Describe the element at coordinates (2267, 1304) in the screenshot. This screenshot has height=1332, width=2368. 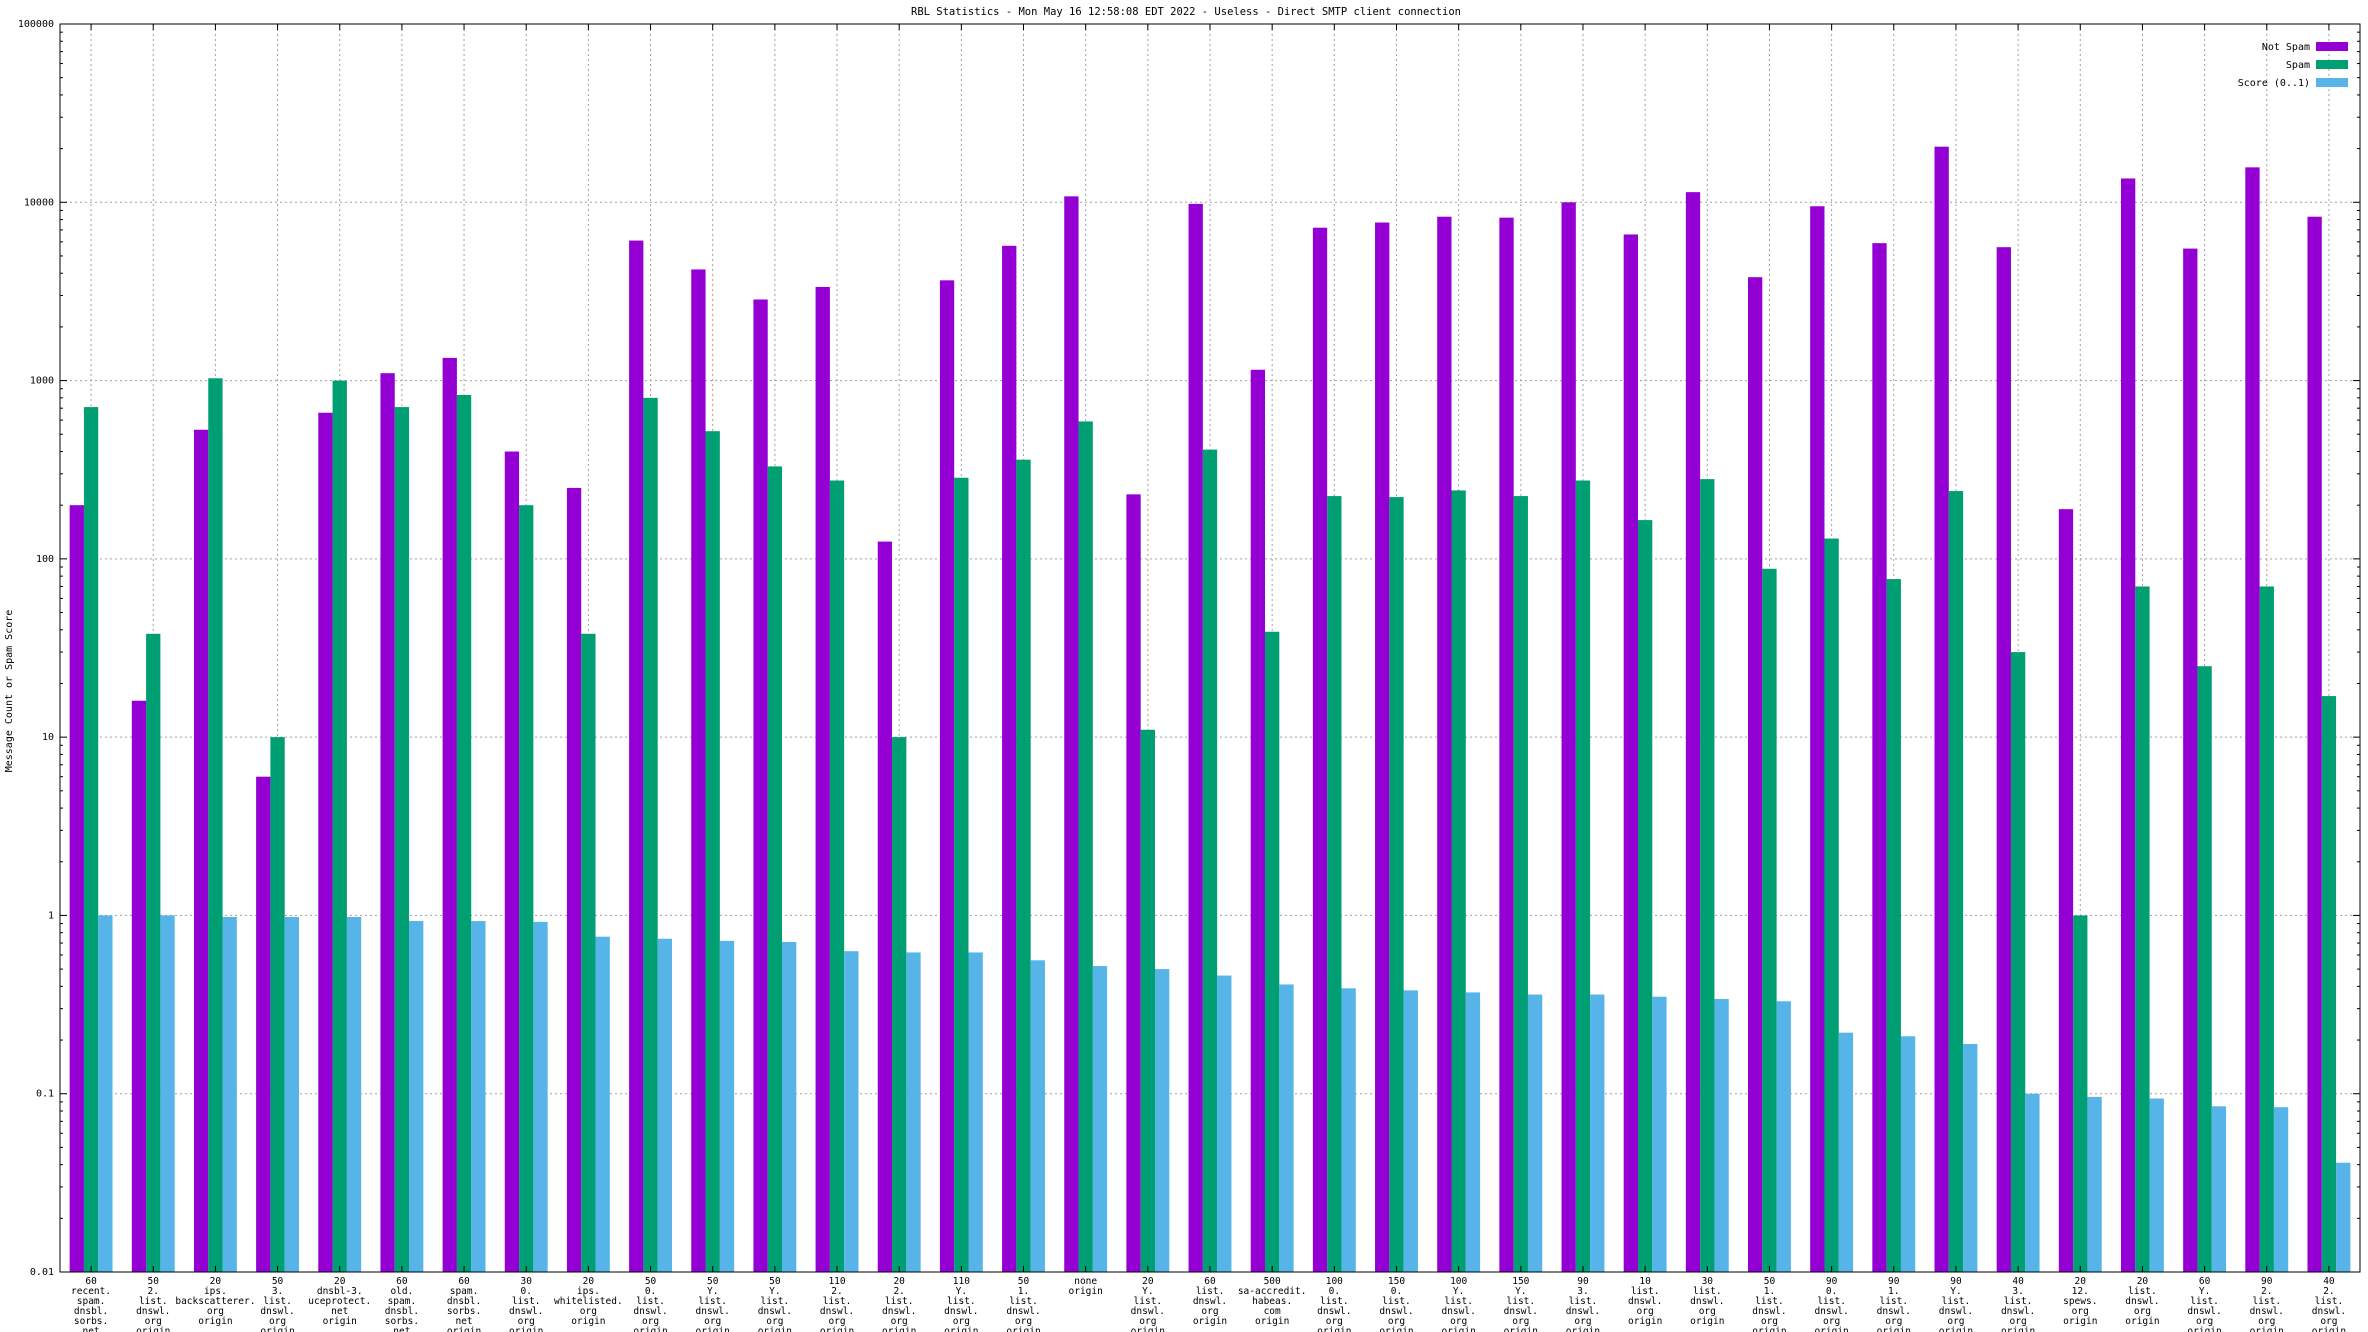
I see `x-tick-label: 90 2. list. dnswl. org origin` at that location.